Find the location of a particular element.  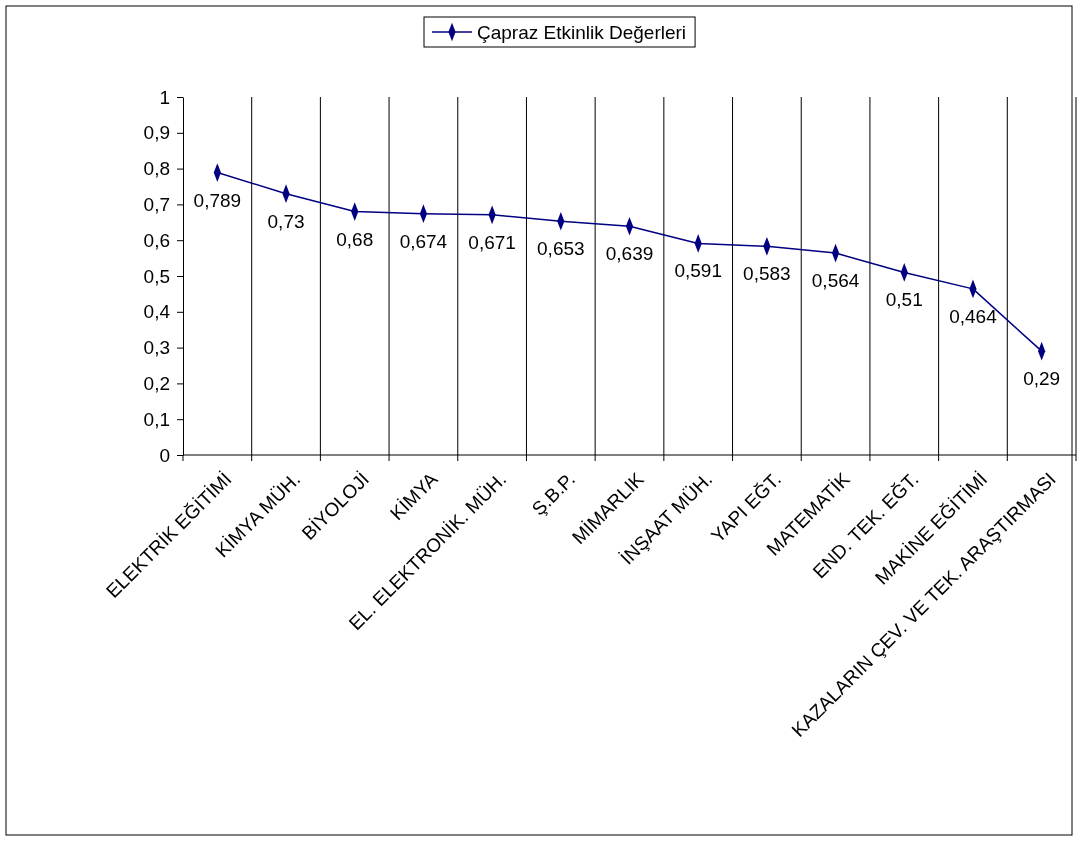

y-tick-label: 0,2 is located at coordinates (156, 383).